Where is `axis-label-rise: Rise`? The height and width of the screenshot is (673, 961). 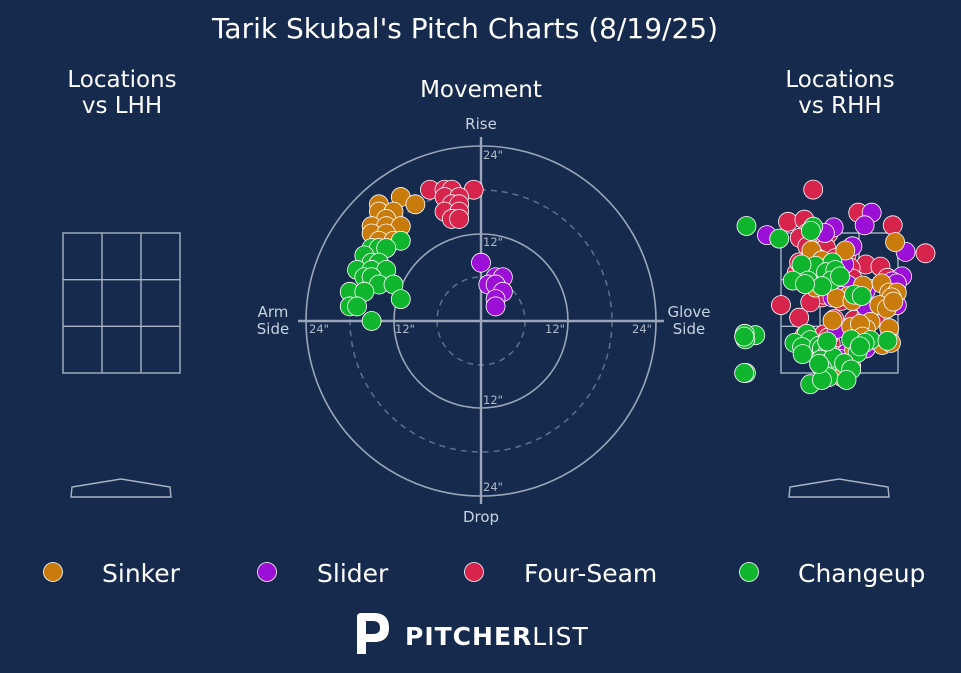
axis-label-rise: Rise is located at coordinates (481, 124).